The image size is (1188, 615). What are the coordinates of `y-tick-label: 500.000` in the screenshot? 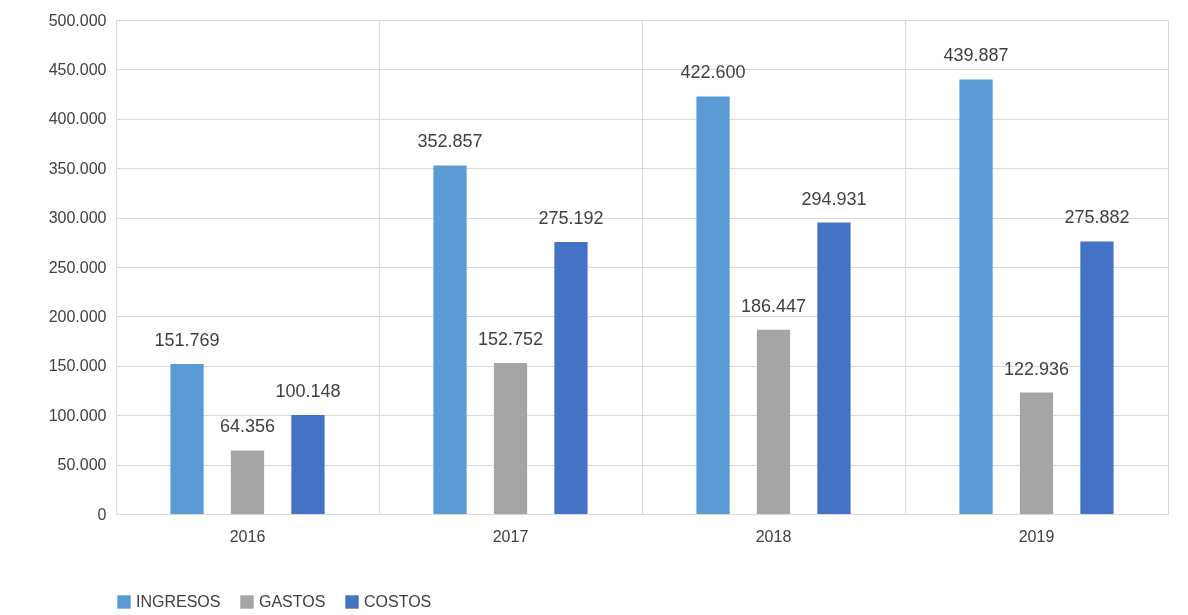 It's located at (77, 20).